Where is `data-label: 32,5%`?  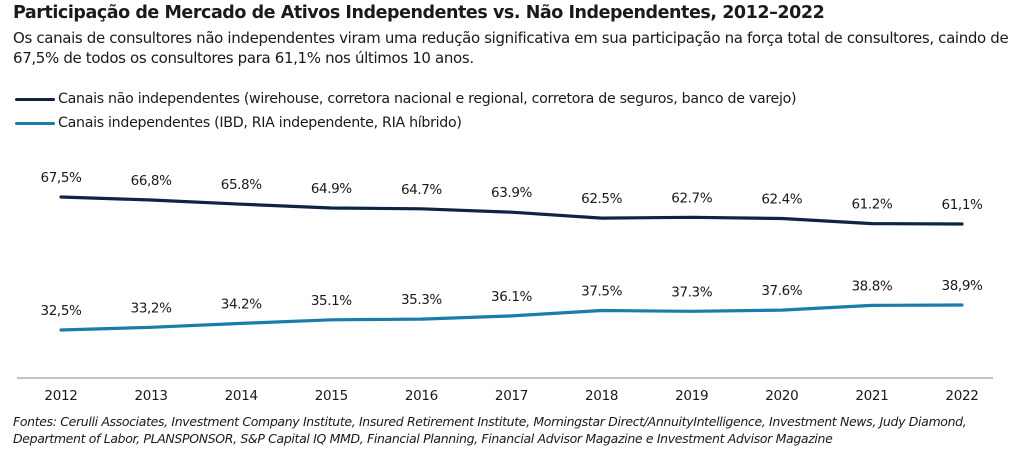
data-label: 32,5% is located at coordinates (61, 311).